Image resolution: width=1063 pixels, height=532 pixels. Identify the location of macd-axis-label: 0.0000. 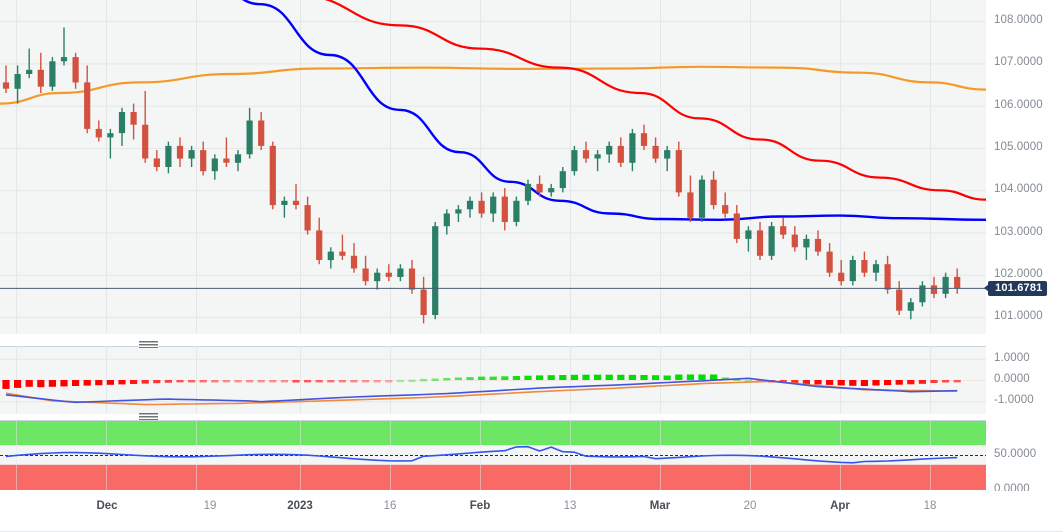
(1012, 379).